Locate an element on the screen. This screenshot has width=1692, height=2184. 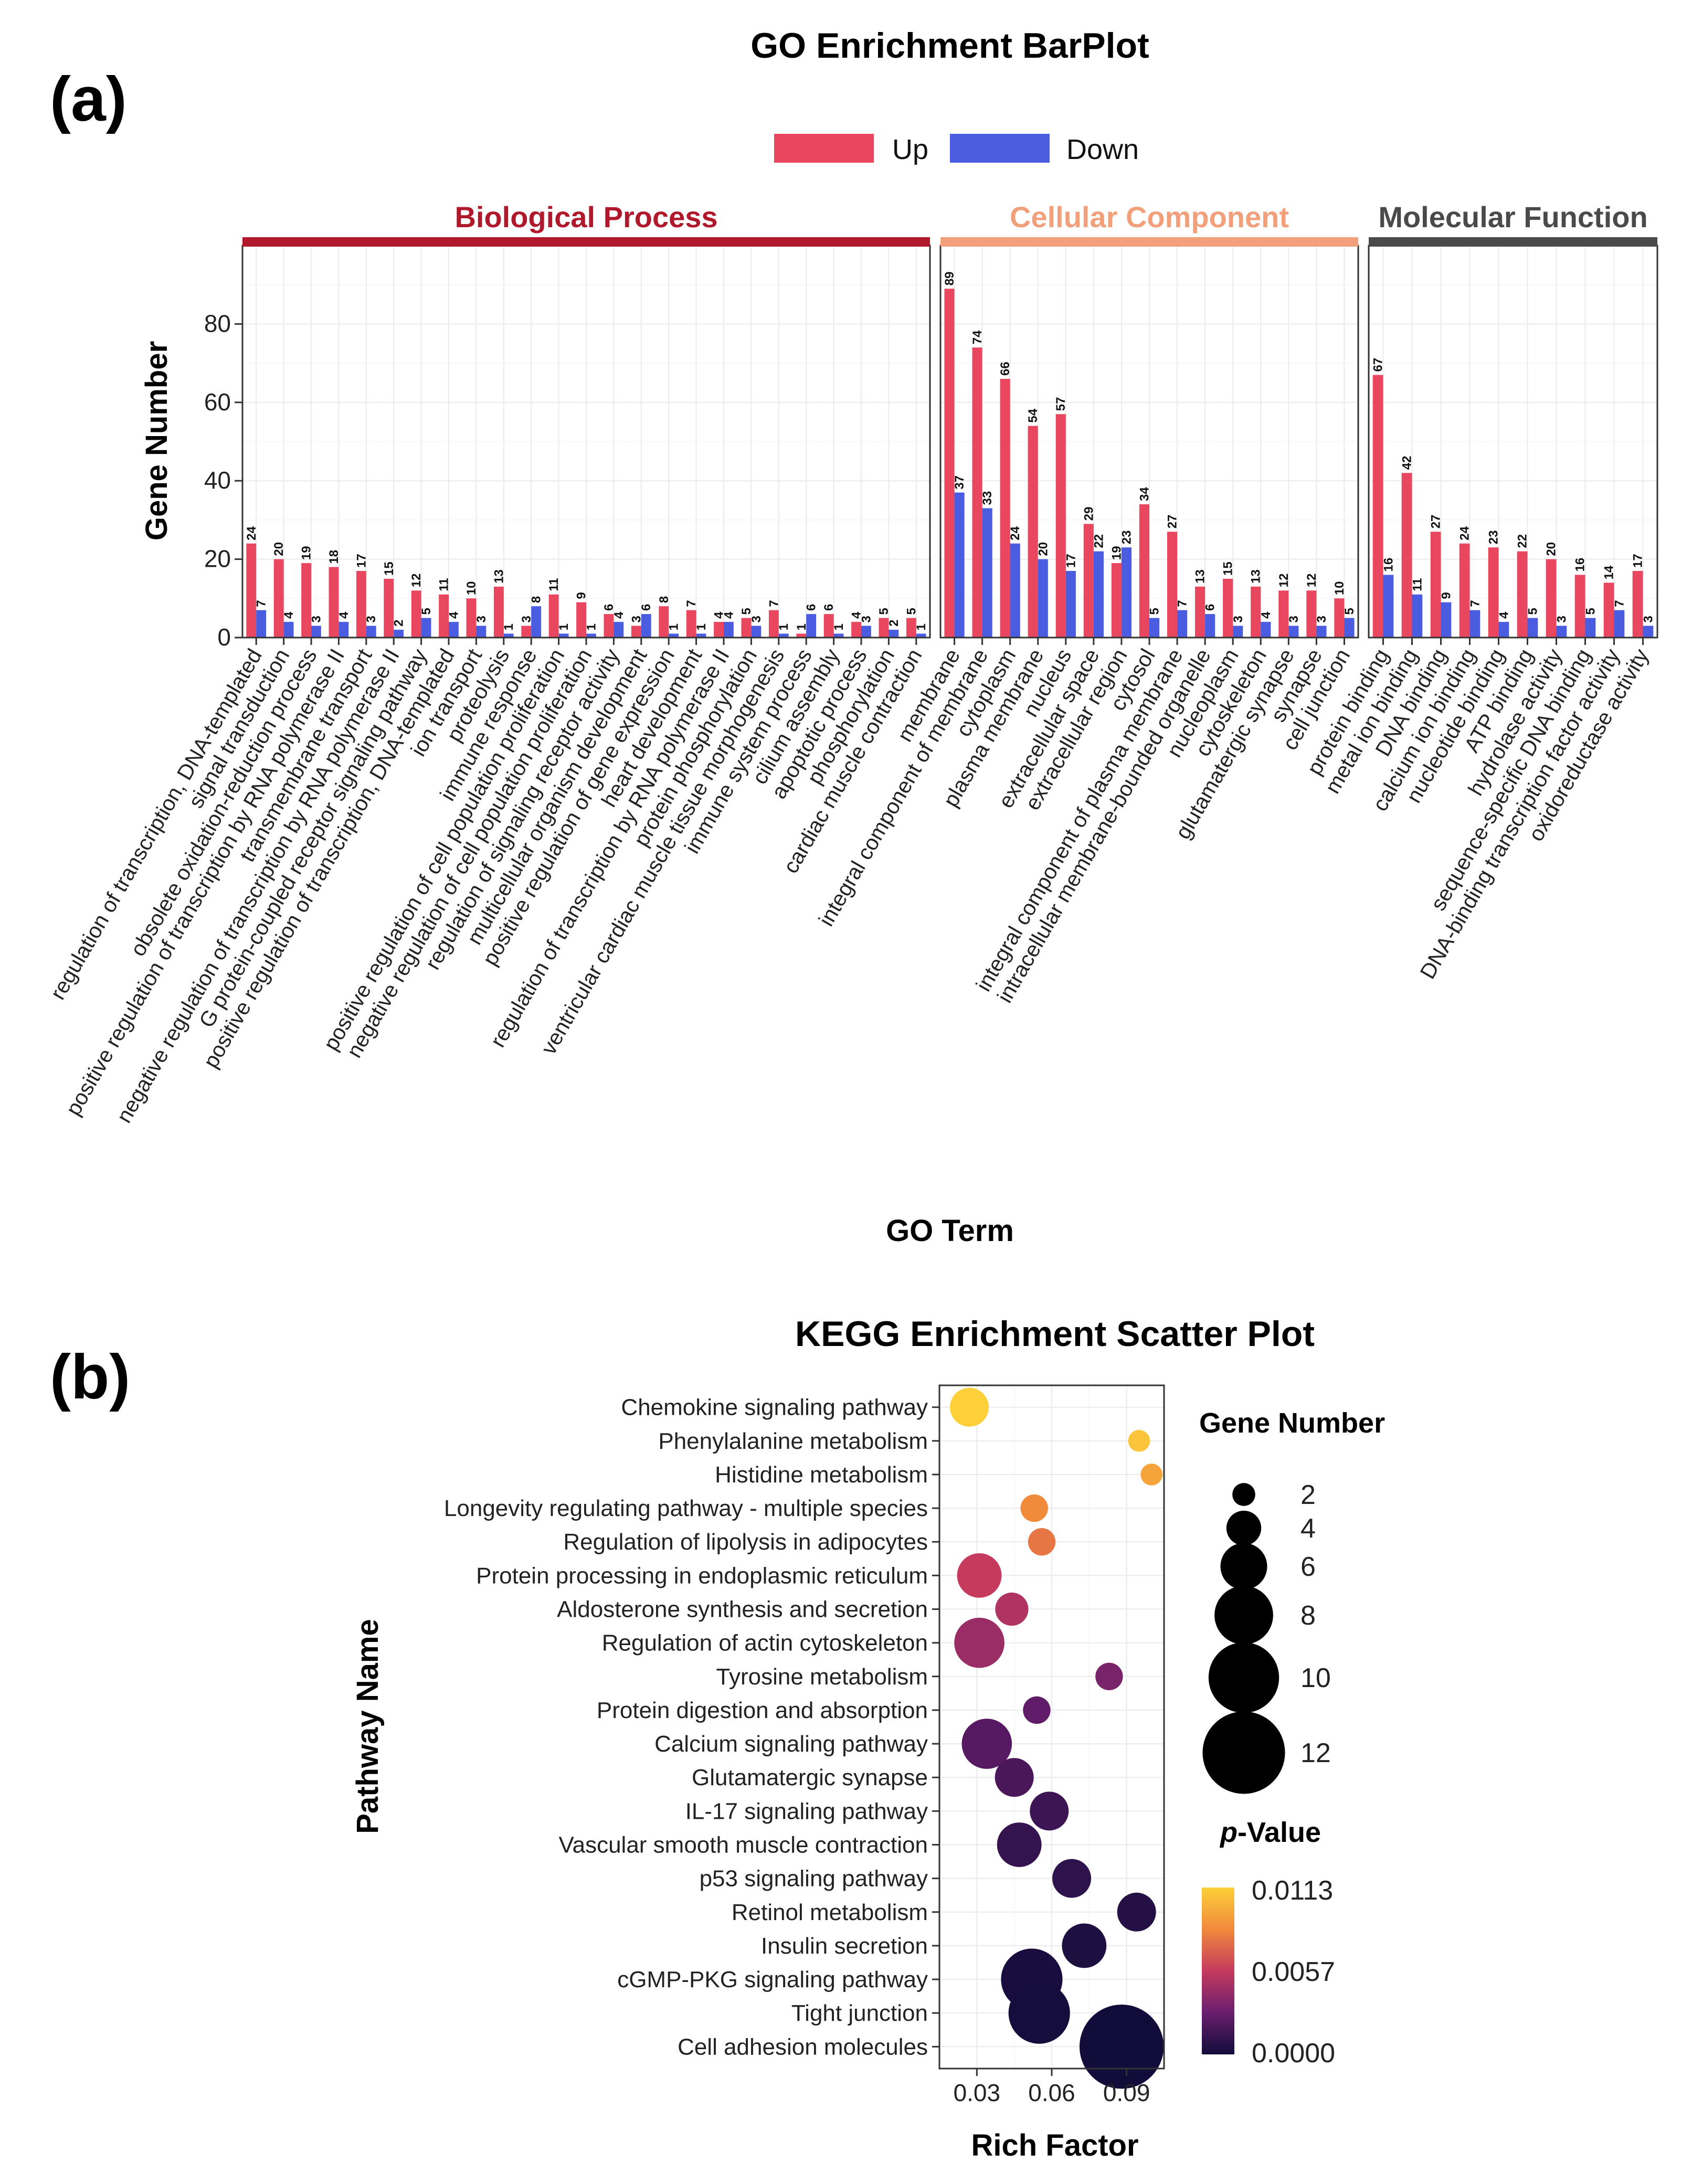
bar-up-value: 18 is located at coordinates (334, 557).